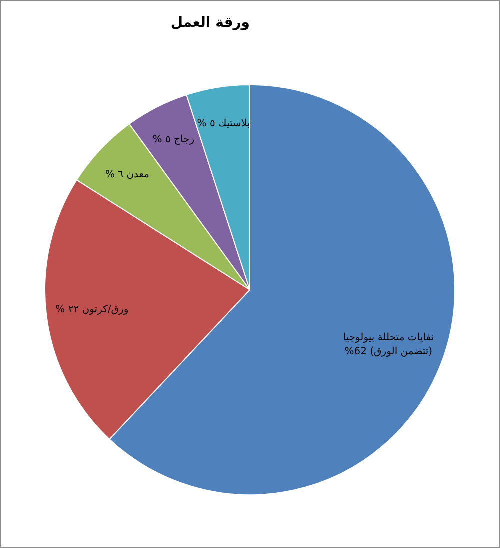  I want to click on slice-label: بلاستيك ٥ %, so click(223, 124).